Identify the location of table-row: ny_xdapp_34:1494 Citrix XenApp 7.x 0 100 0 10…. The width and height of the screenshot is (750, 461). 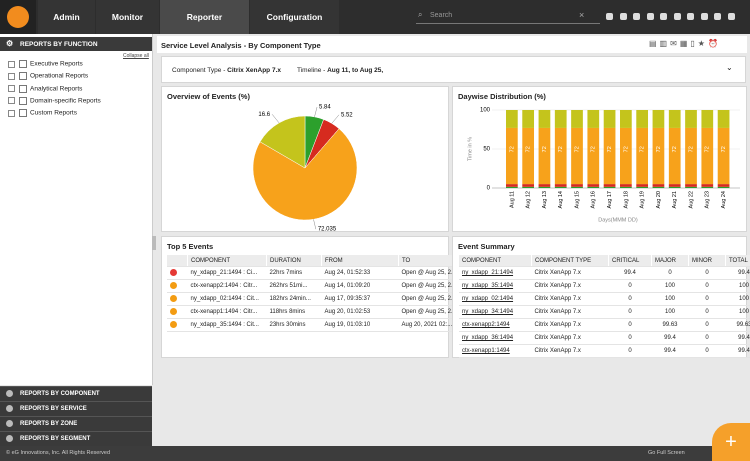
(604, 312).